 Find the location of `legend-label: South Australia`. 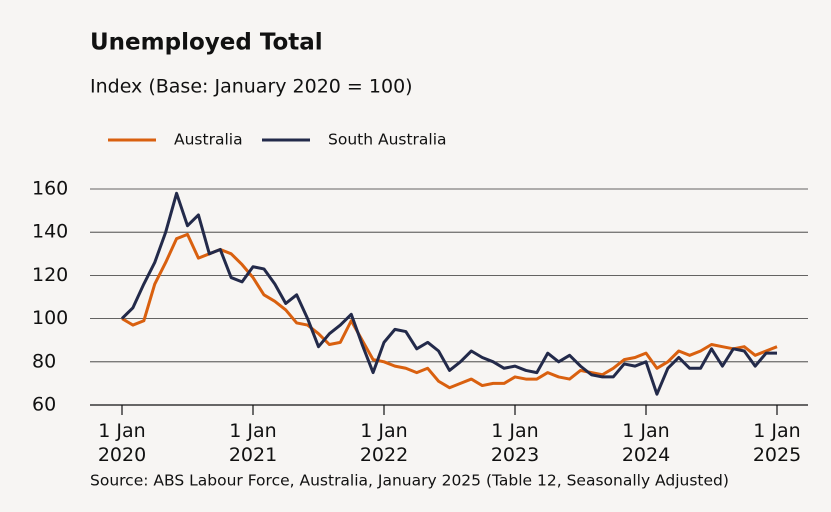

legend-label: South Australia is located at coordinates (387, 140).